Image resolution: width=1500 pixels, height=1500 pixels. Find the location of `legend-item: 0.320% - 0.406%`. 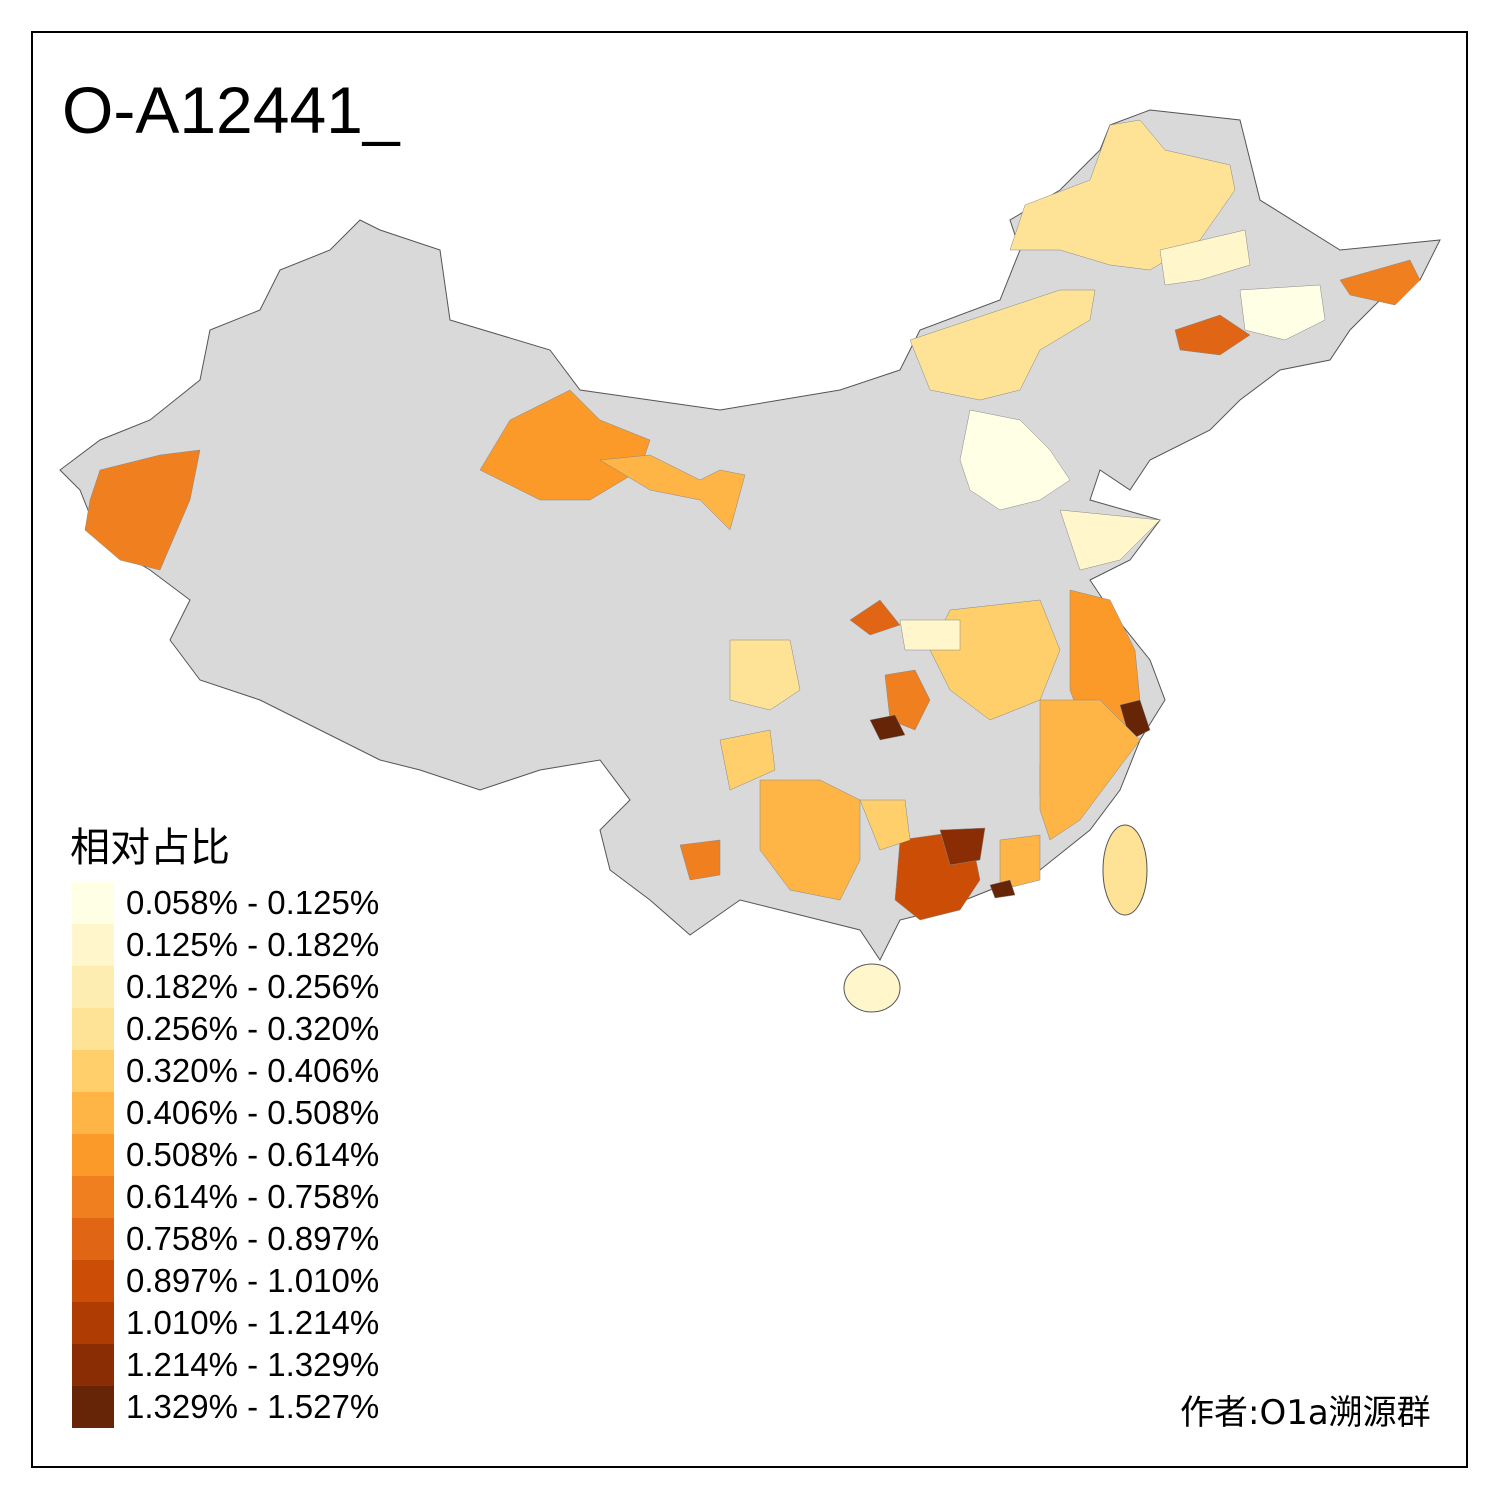

legend-item: 0.320% - 0.406% is located at coordinates (225, 1071).